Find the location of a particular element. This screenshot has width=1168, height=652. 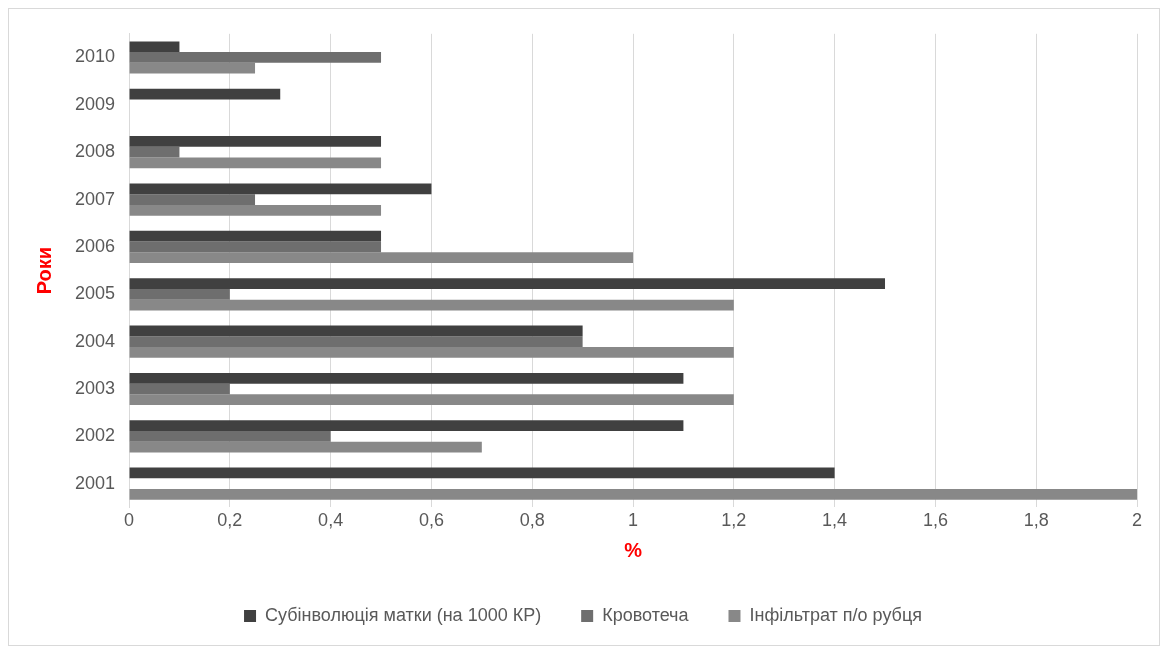

x-tick-label: 0,8 is located at coordinates (532, 520).